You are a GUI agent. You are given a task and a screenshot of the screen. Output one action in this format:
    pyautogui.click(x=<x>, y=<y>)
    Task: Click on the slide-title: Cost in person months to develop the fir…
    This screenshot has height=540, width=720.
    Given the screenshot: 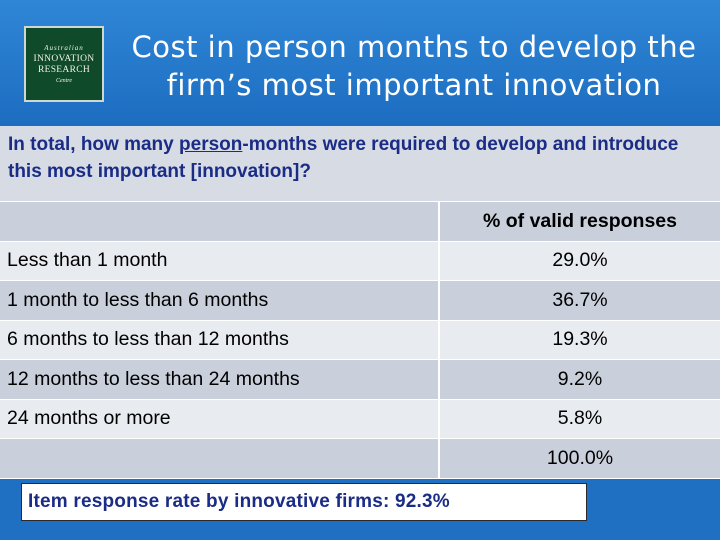 What is the action you would take?
    pyautogui.click(x=414, y=66)
    